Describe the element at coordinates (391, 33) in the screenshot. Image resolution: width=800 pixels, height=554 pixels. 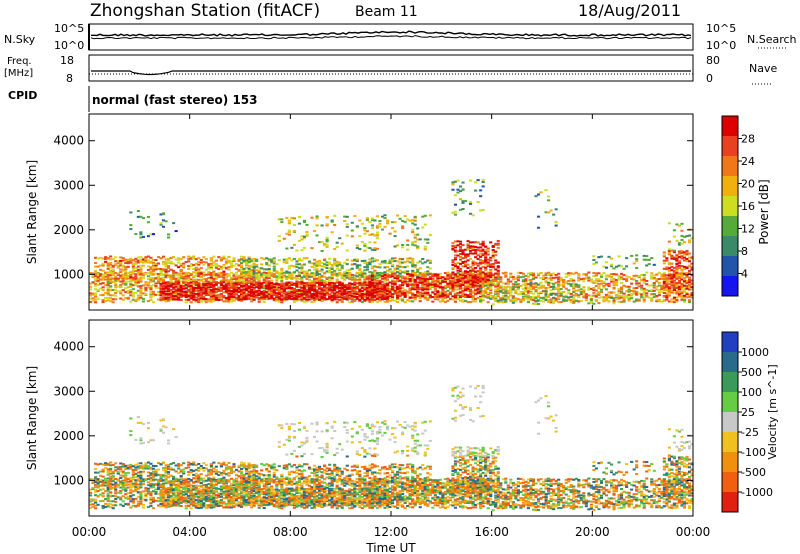
I see `noise-sky-trace` at that location.